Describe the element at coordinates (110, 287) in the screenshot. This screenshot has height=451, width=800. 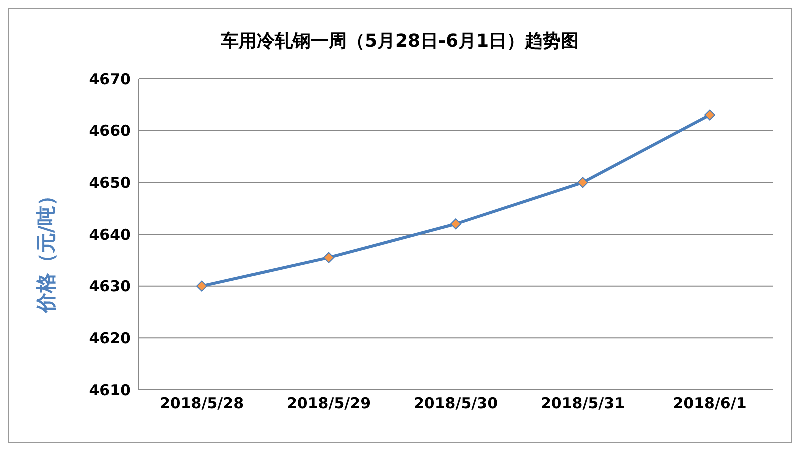
I see `y-tick-label: 4630` at that location.